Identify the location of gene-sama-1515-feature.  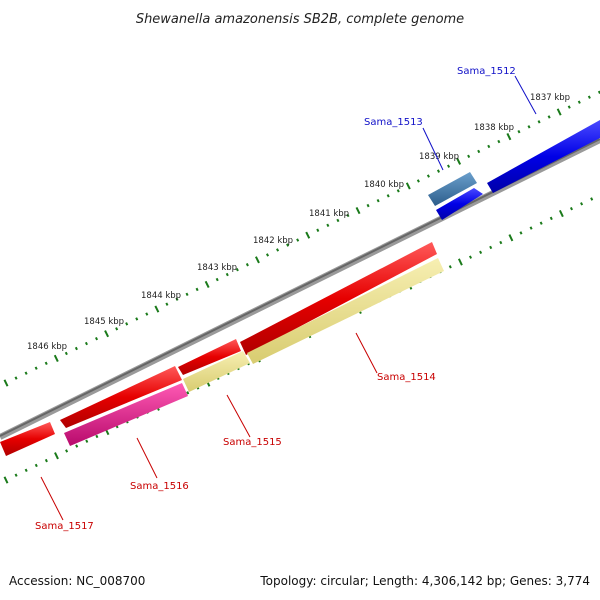
(216, 371).